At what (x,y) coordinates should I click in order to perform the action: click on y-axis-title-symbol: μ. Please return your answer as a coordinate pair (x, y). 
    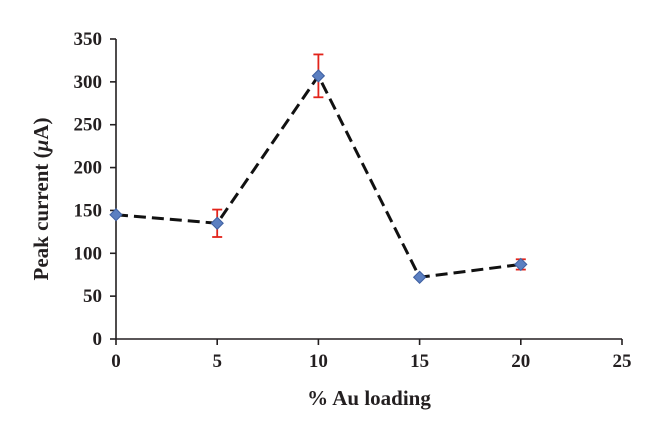
    Looking at the image, I should click on (41, 146).